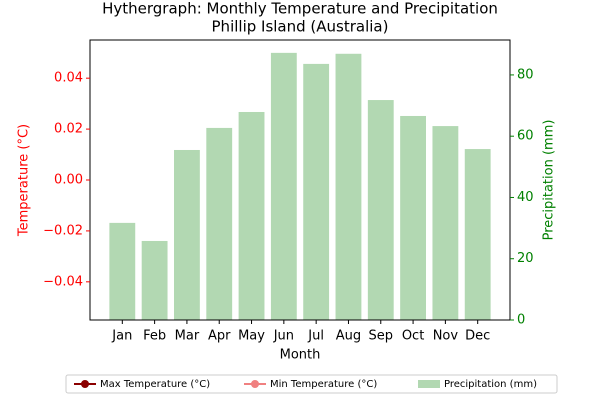 The width and height of the screenshot is (600, 400). I want to click on legend-label: Min Temperature (°C), so click(323, 384).